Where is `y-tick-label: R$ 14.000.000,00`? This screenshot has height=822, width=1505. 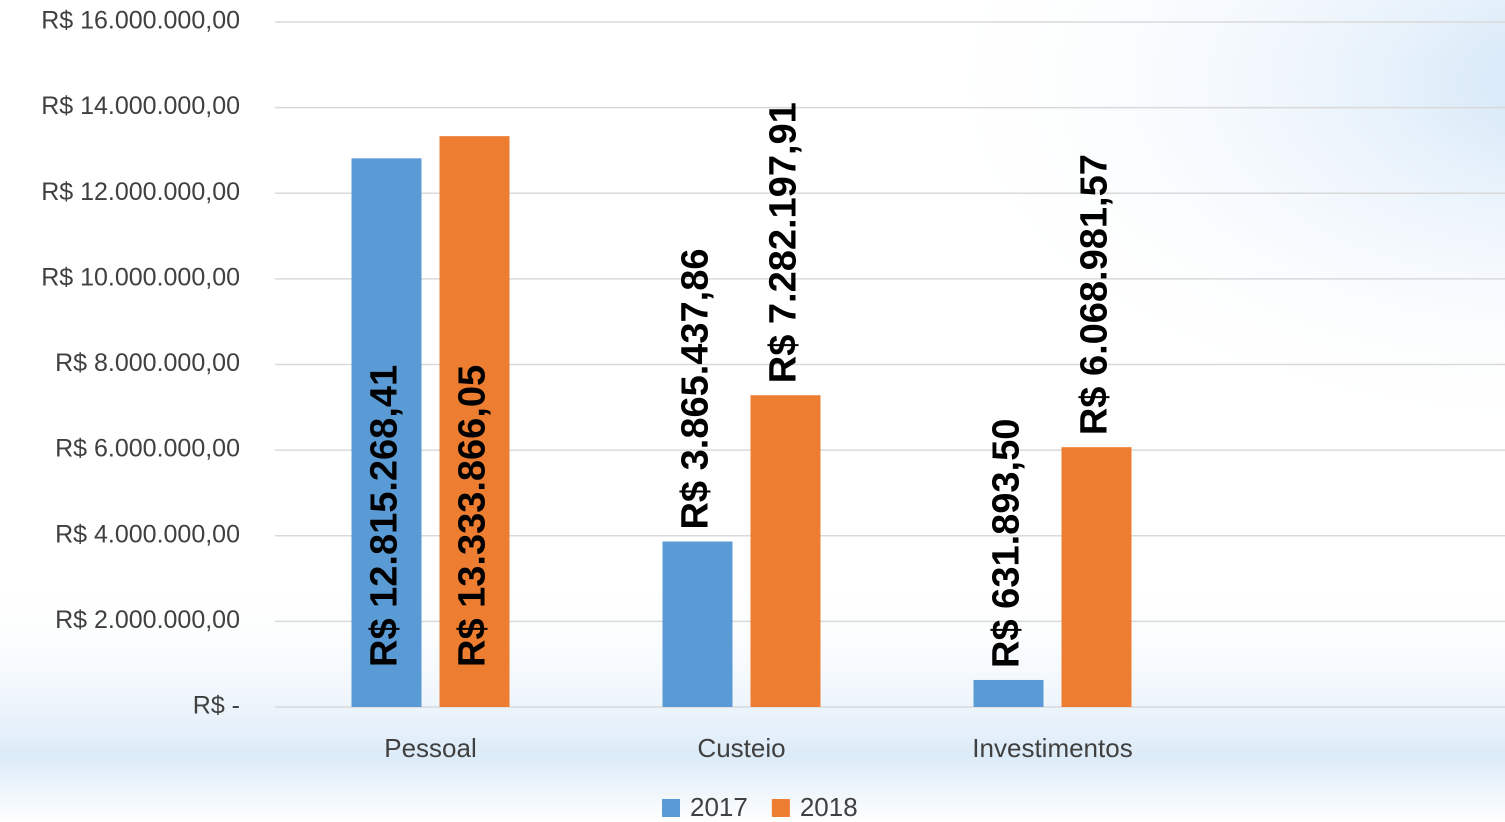
y-tick-label: R$ 14.000.000,00 is located at coordinates (140, 106).